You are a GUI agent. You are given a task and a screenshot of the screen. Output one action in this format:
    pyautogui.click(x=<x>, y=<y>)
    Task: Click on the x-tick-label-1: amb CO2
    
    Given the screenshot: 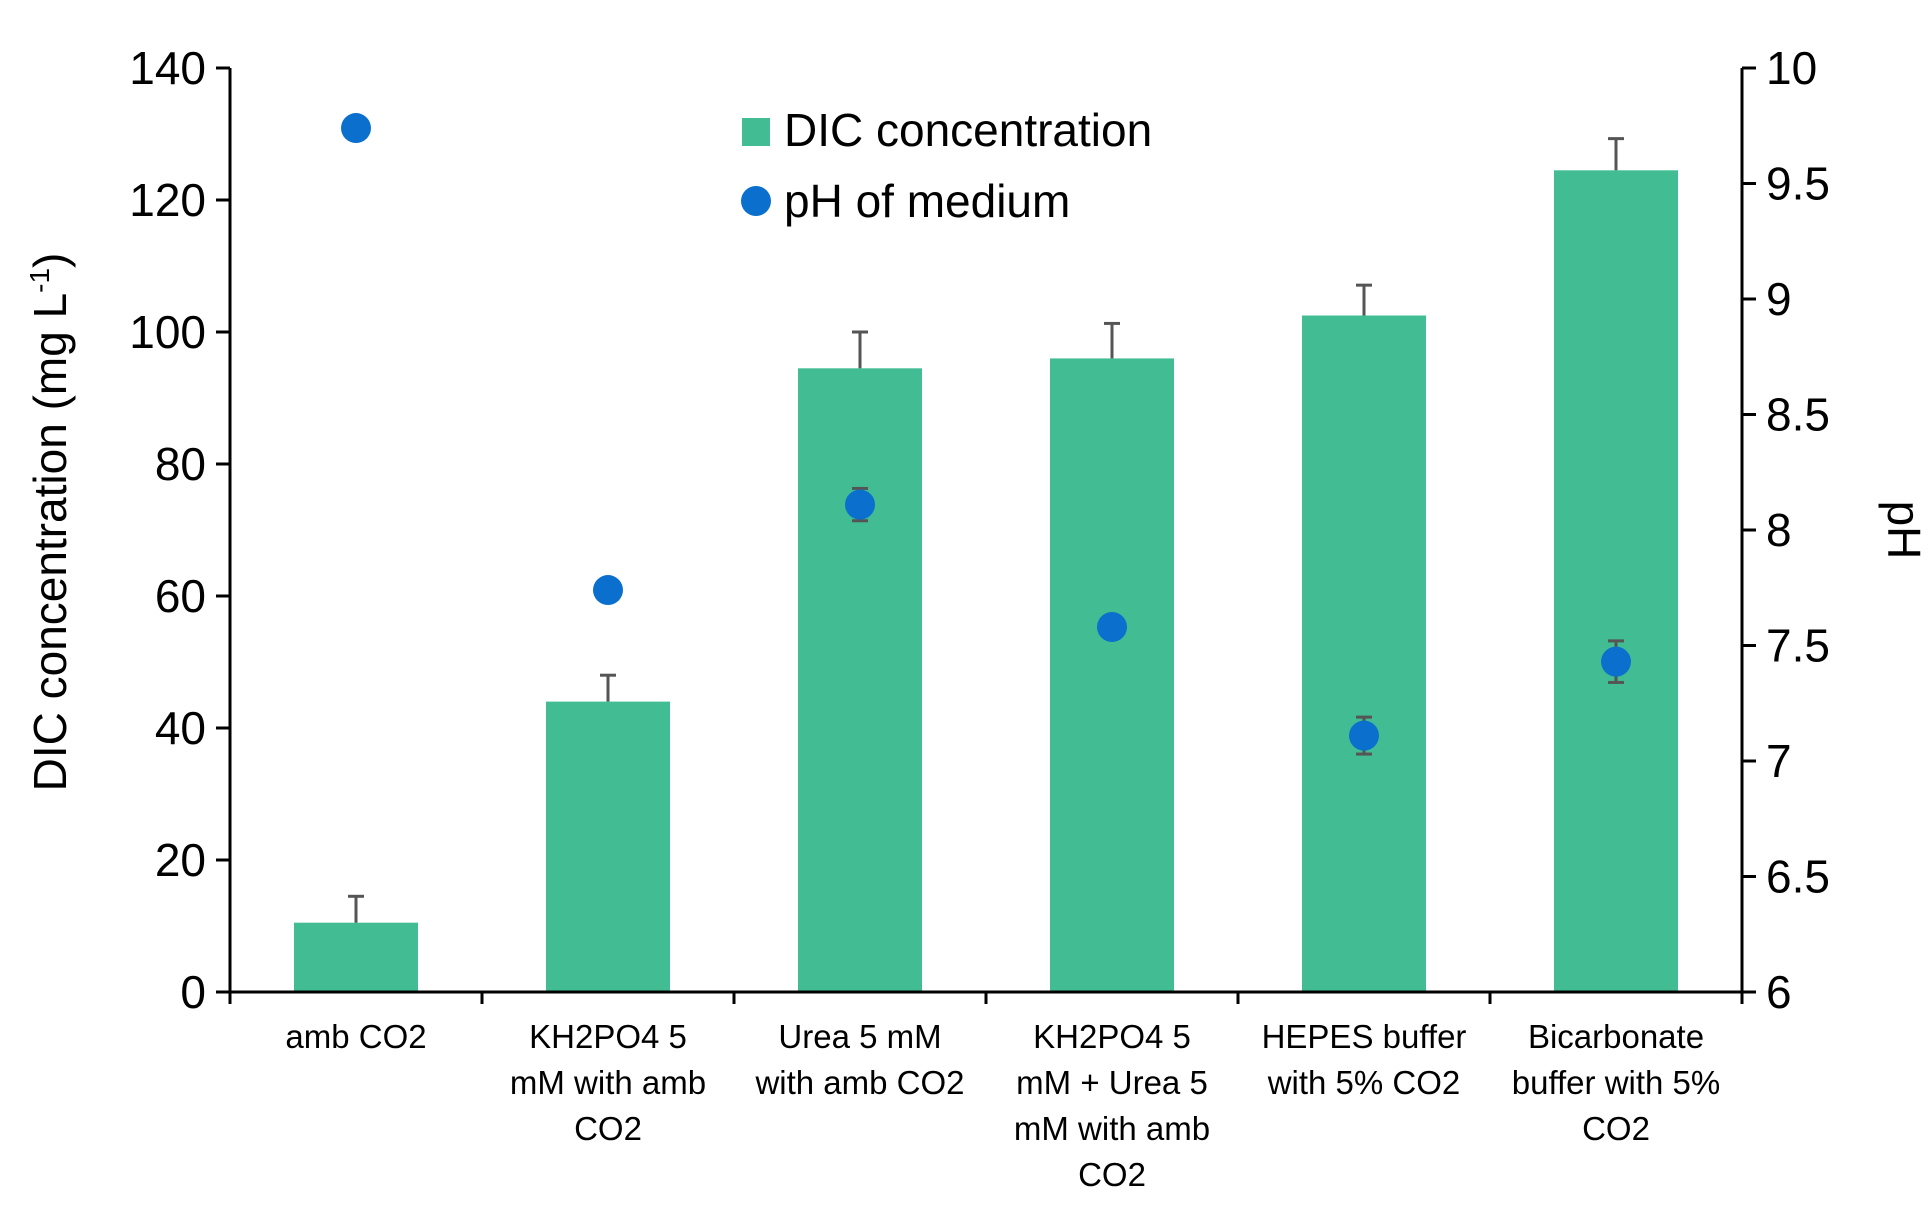 What is the action you would take?
    pyautogui.click(x=355, y=1036)
    